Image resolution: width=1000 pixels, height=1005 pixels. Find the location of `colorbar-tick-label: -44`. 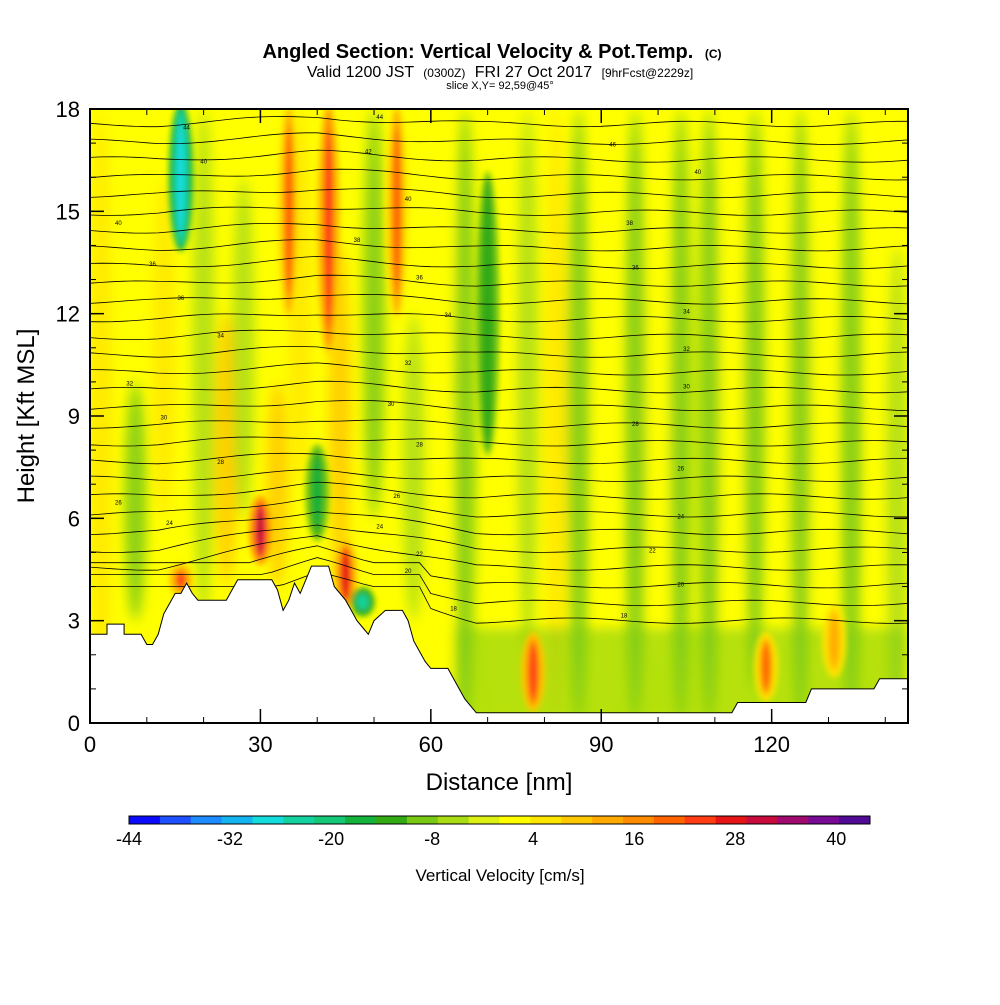

colorbar-tick-label: -44 is located at coordinates (129, 839).